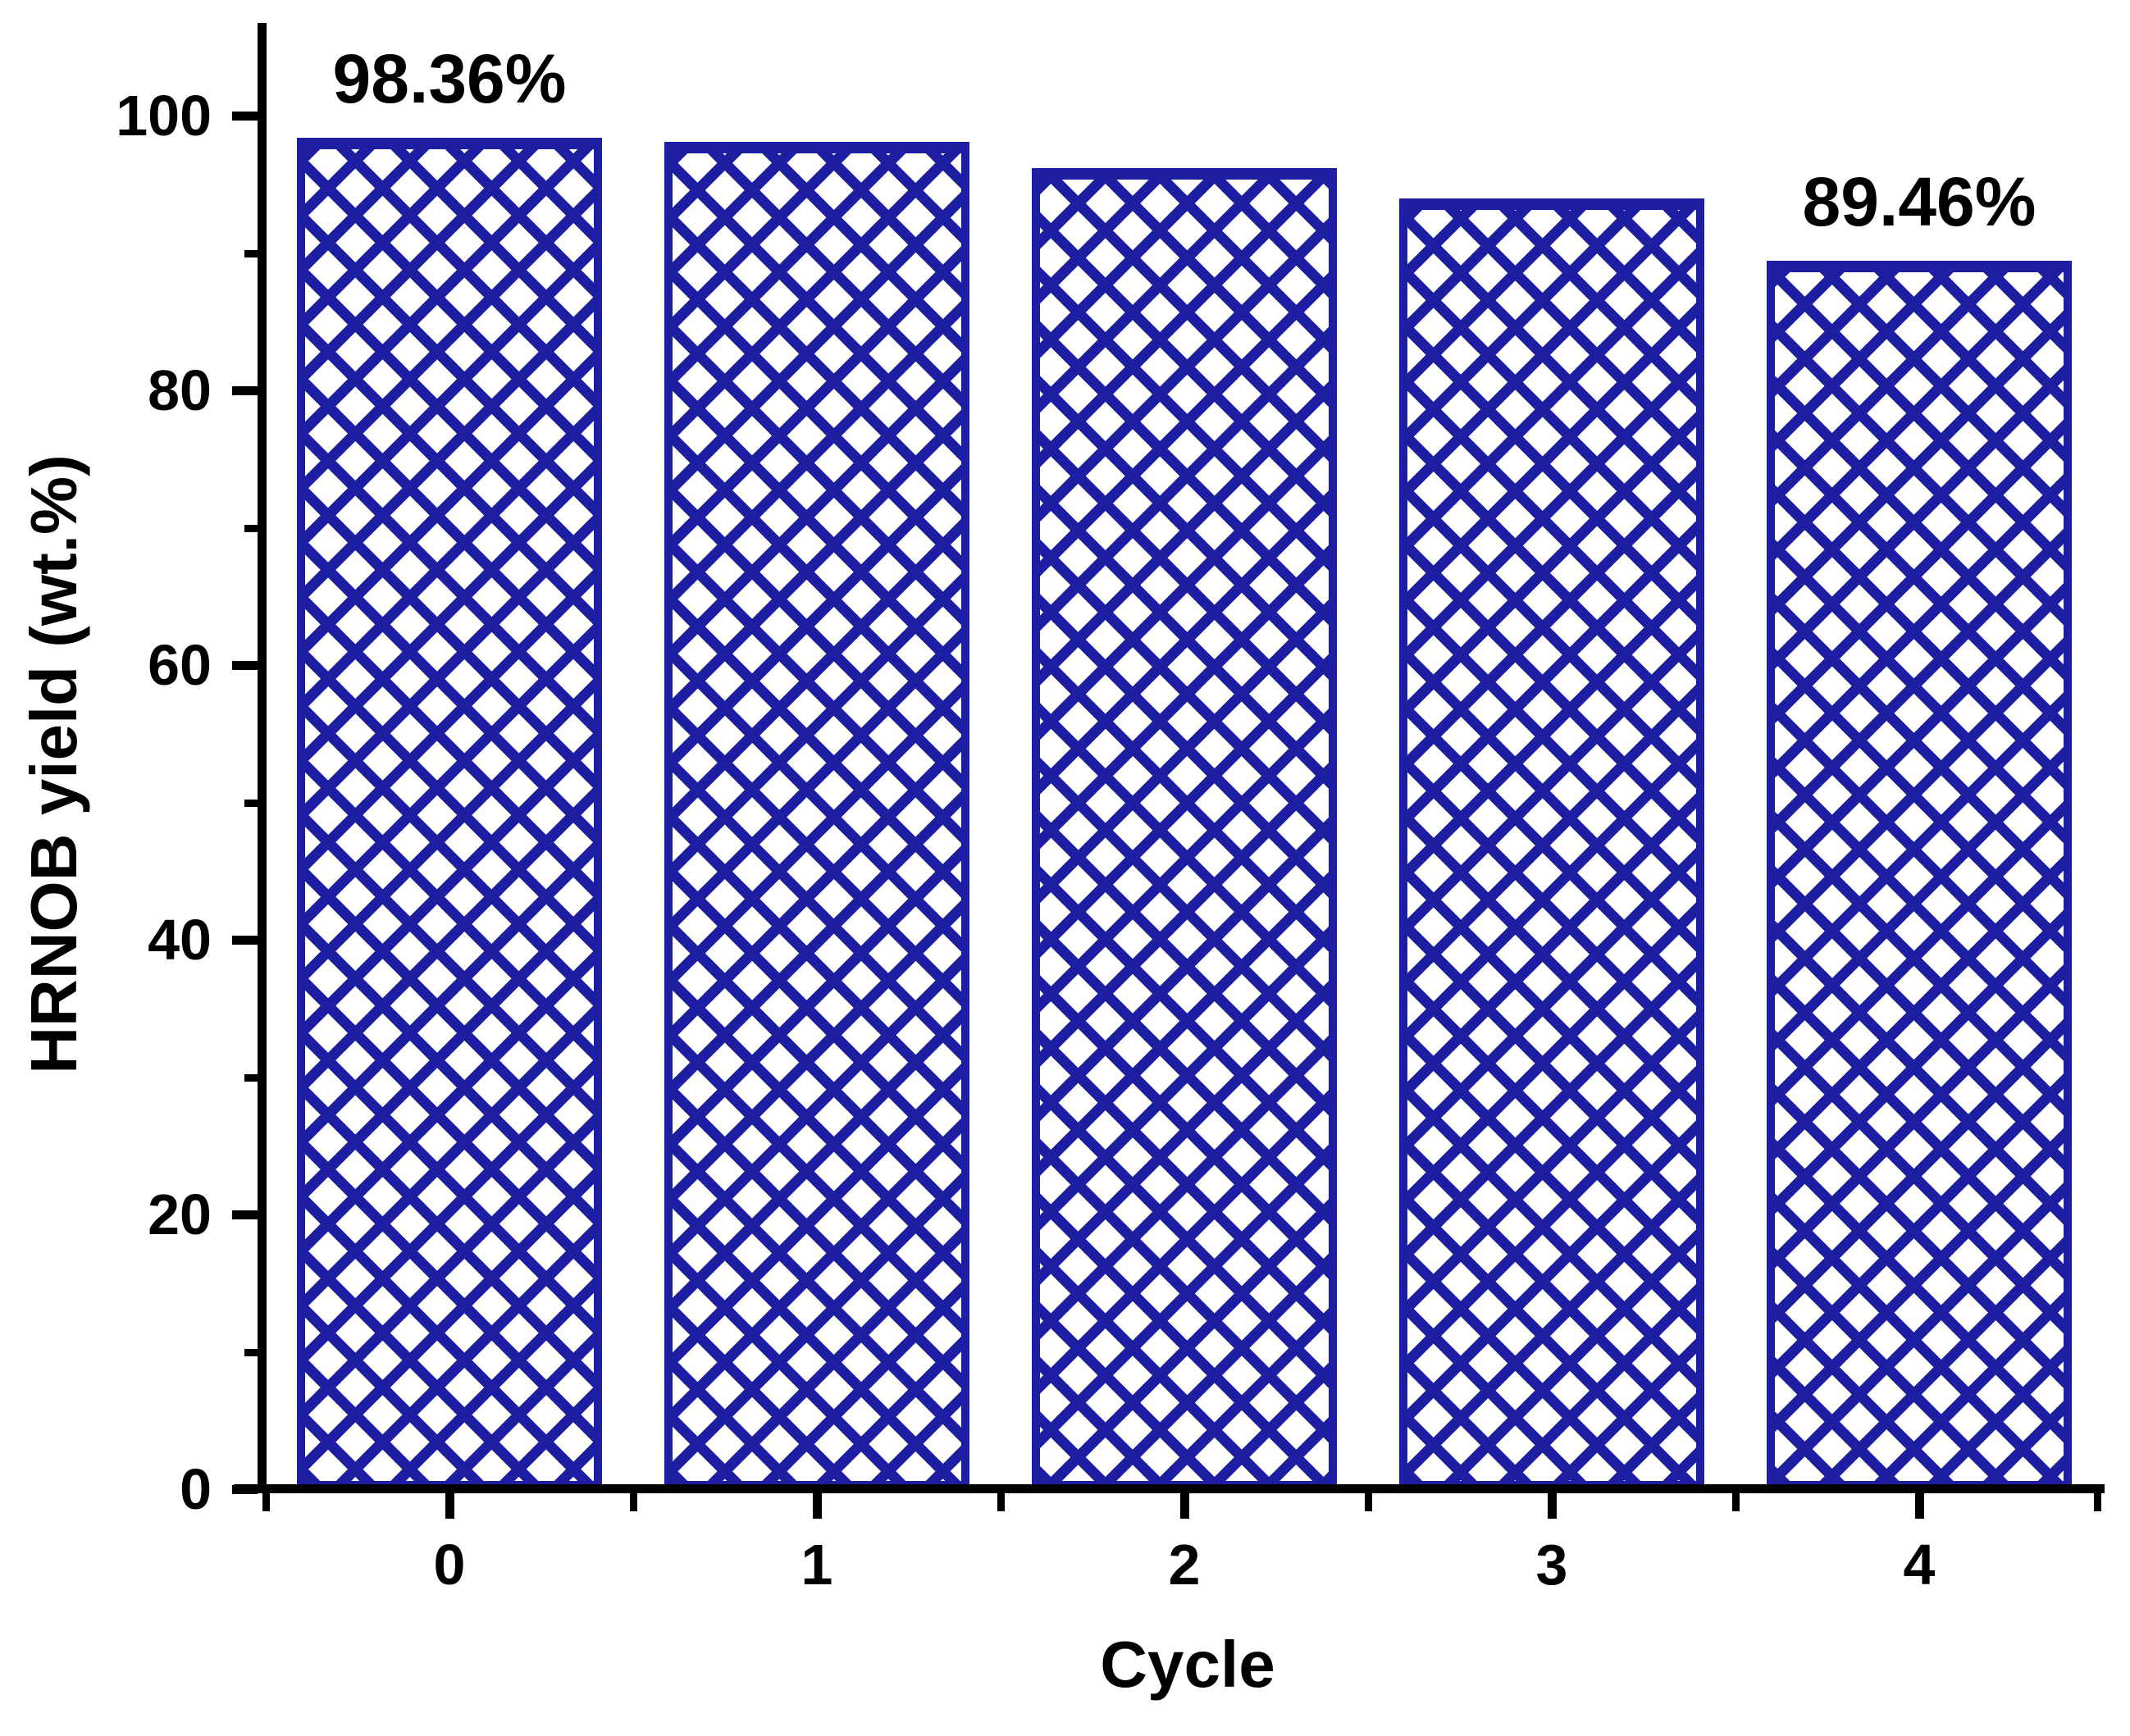 The height and width of the screenshot is (1736, 2130). I want to click on y-axis-line, so click(262, 758).